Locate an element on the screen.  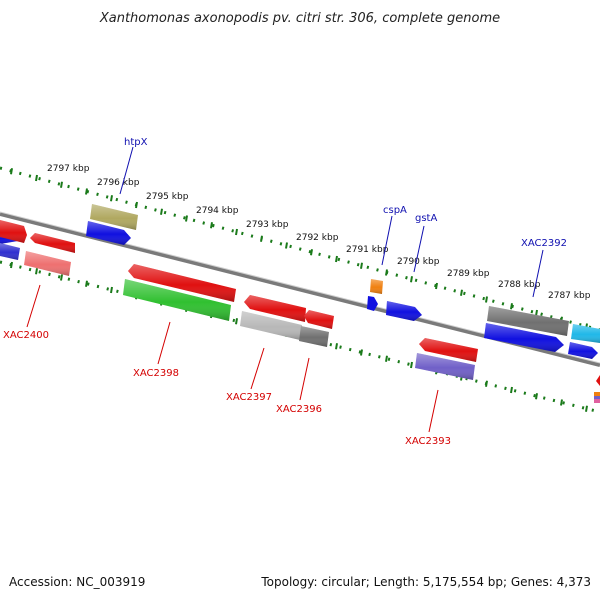
ruler-label: 2794 kbp is located at coordinates (217, 211).